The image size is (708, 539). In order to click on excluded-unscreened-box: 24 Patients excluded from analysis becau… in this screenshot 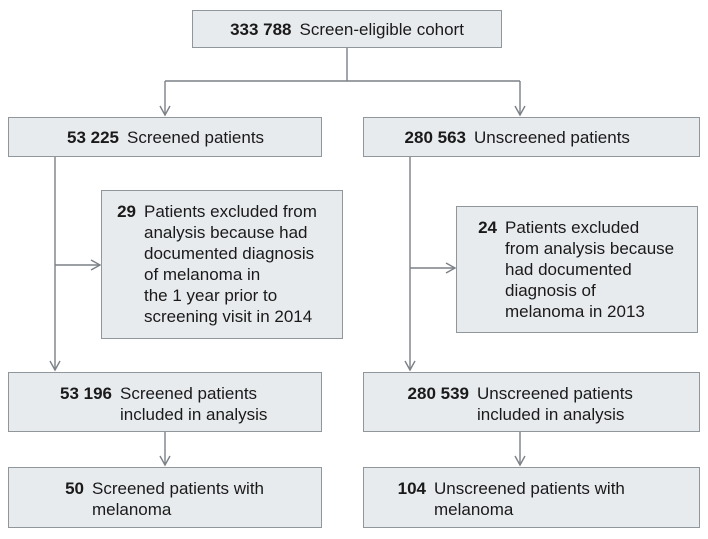, I will do `click(577, 269)`.